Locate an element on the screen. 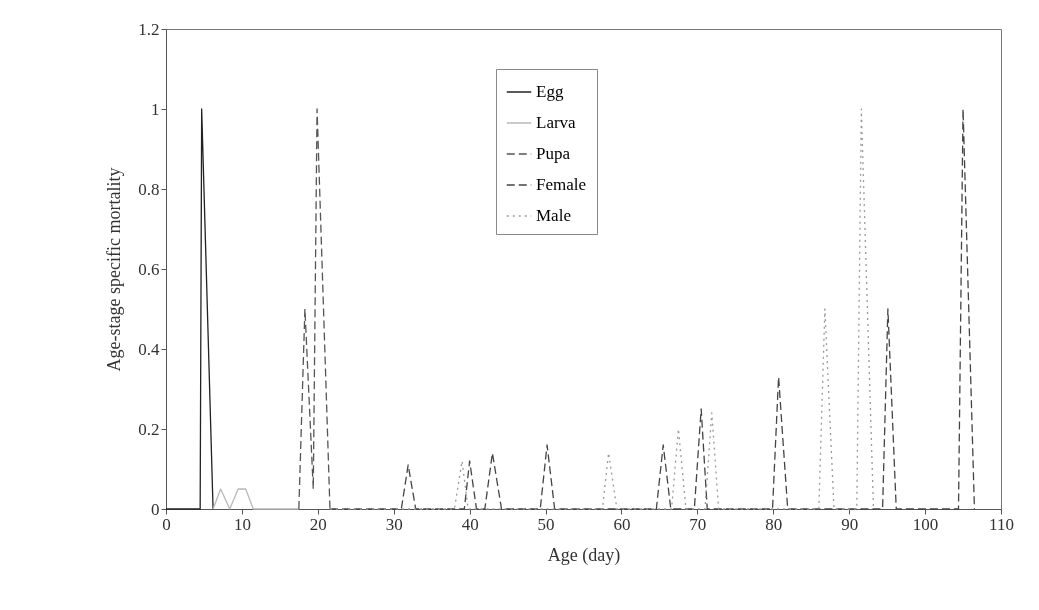 This screenshot has width=1039, height=610. x-tick-label: 110 is located at coordinates (1001, 524).